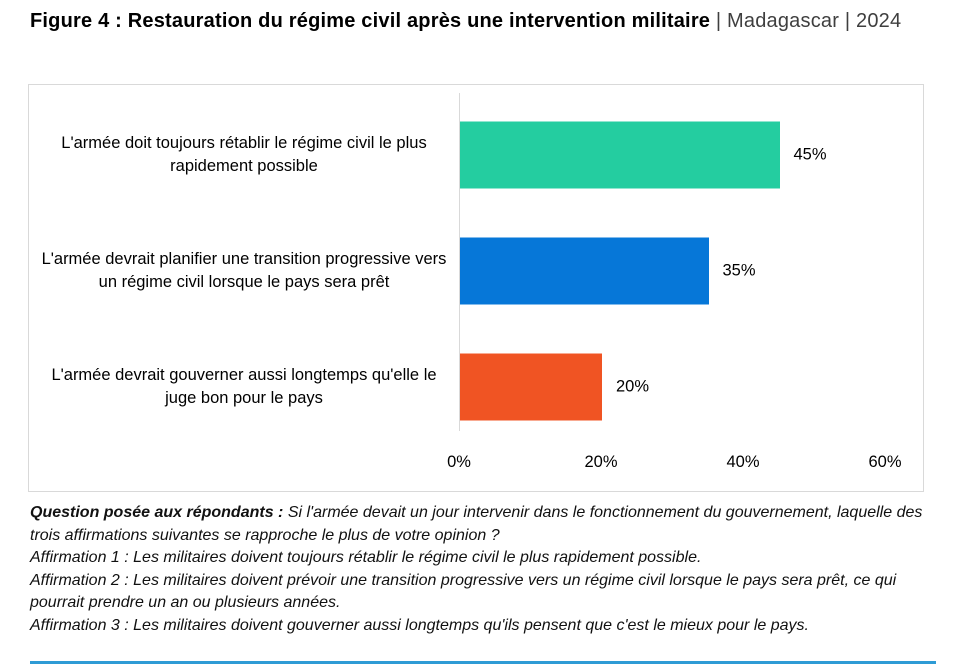 Image resolution: width=964 pixels, height=670 pixels. I want to click on bar-track: 20%, so click(691, 387).